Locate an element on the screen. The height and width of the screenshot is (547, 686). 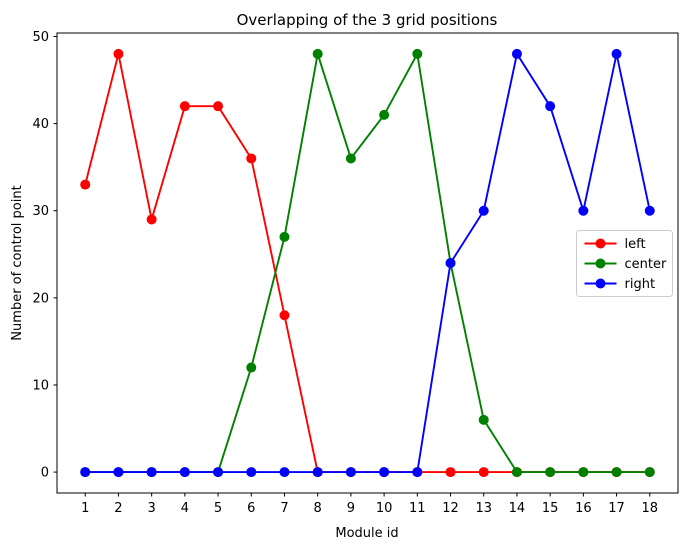
legend-marker-right is located at coordinates (600, 283).